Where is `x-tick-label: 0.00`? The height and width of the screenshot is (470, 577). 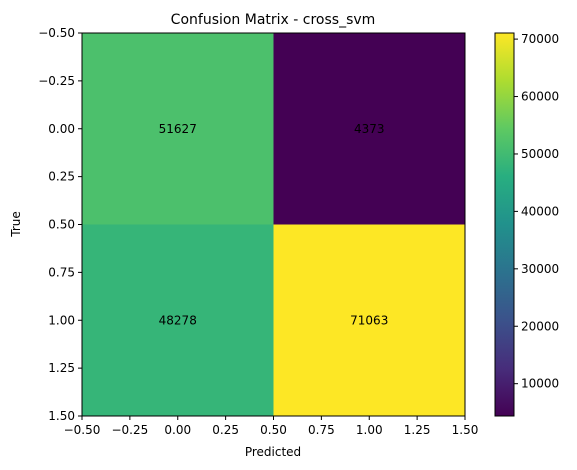
x-tick-label: 0.00 is located at coordinates (177, 430).